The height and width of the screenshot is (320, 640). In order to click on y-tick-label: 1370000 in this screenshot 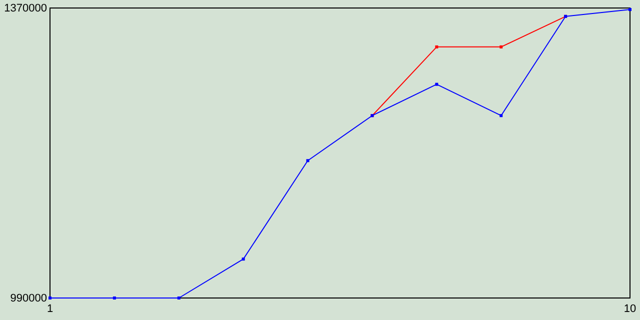, I will do `click(25, 8)`.